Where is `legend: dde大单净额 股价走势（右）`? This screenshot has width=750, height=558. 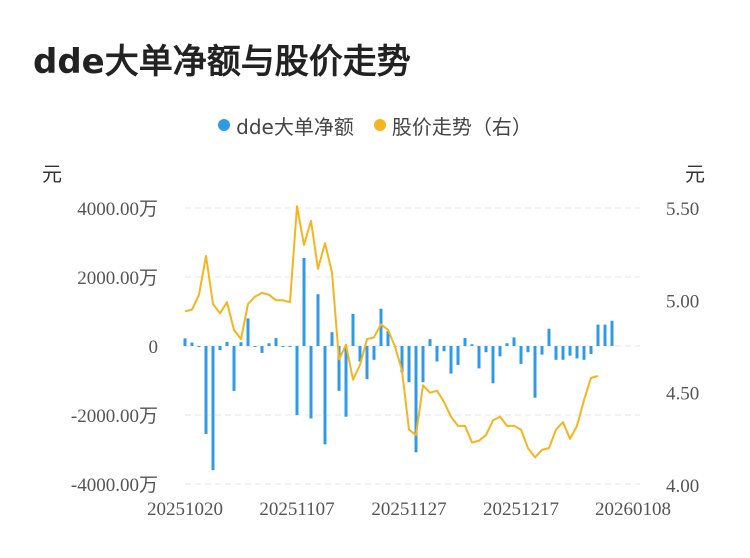 legend: dde大单净额 股价走势（右） is located at coordinates (375, 125).